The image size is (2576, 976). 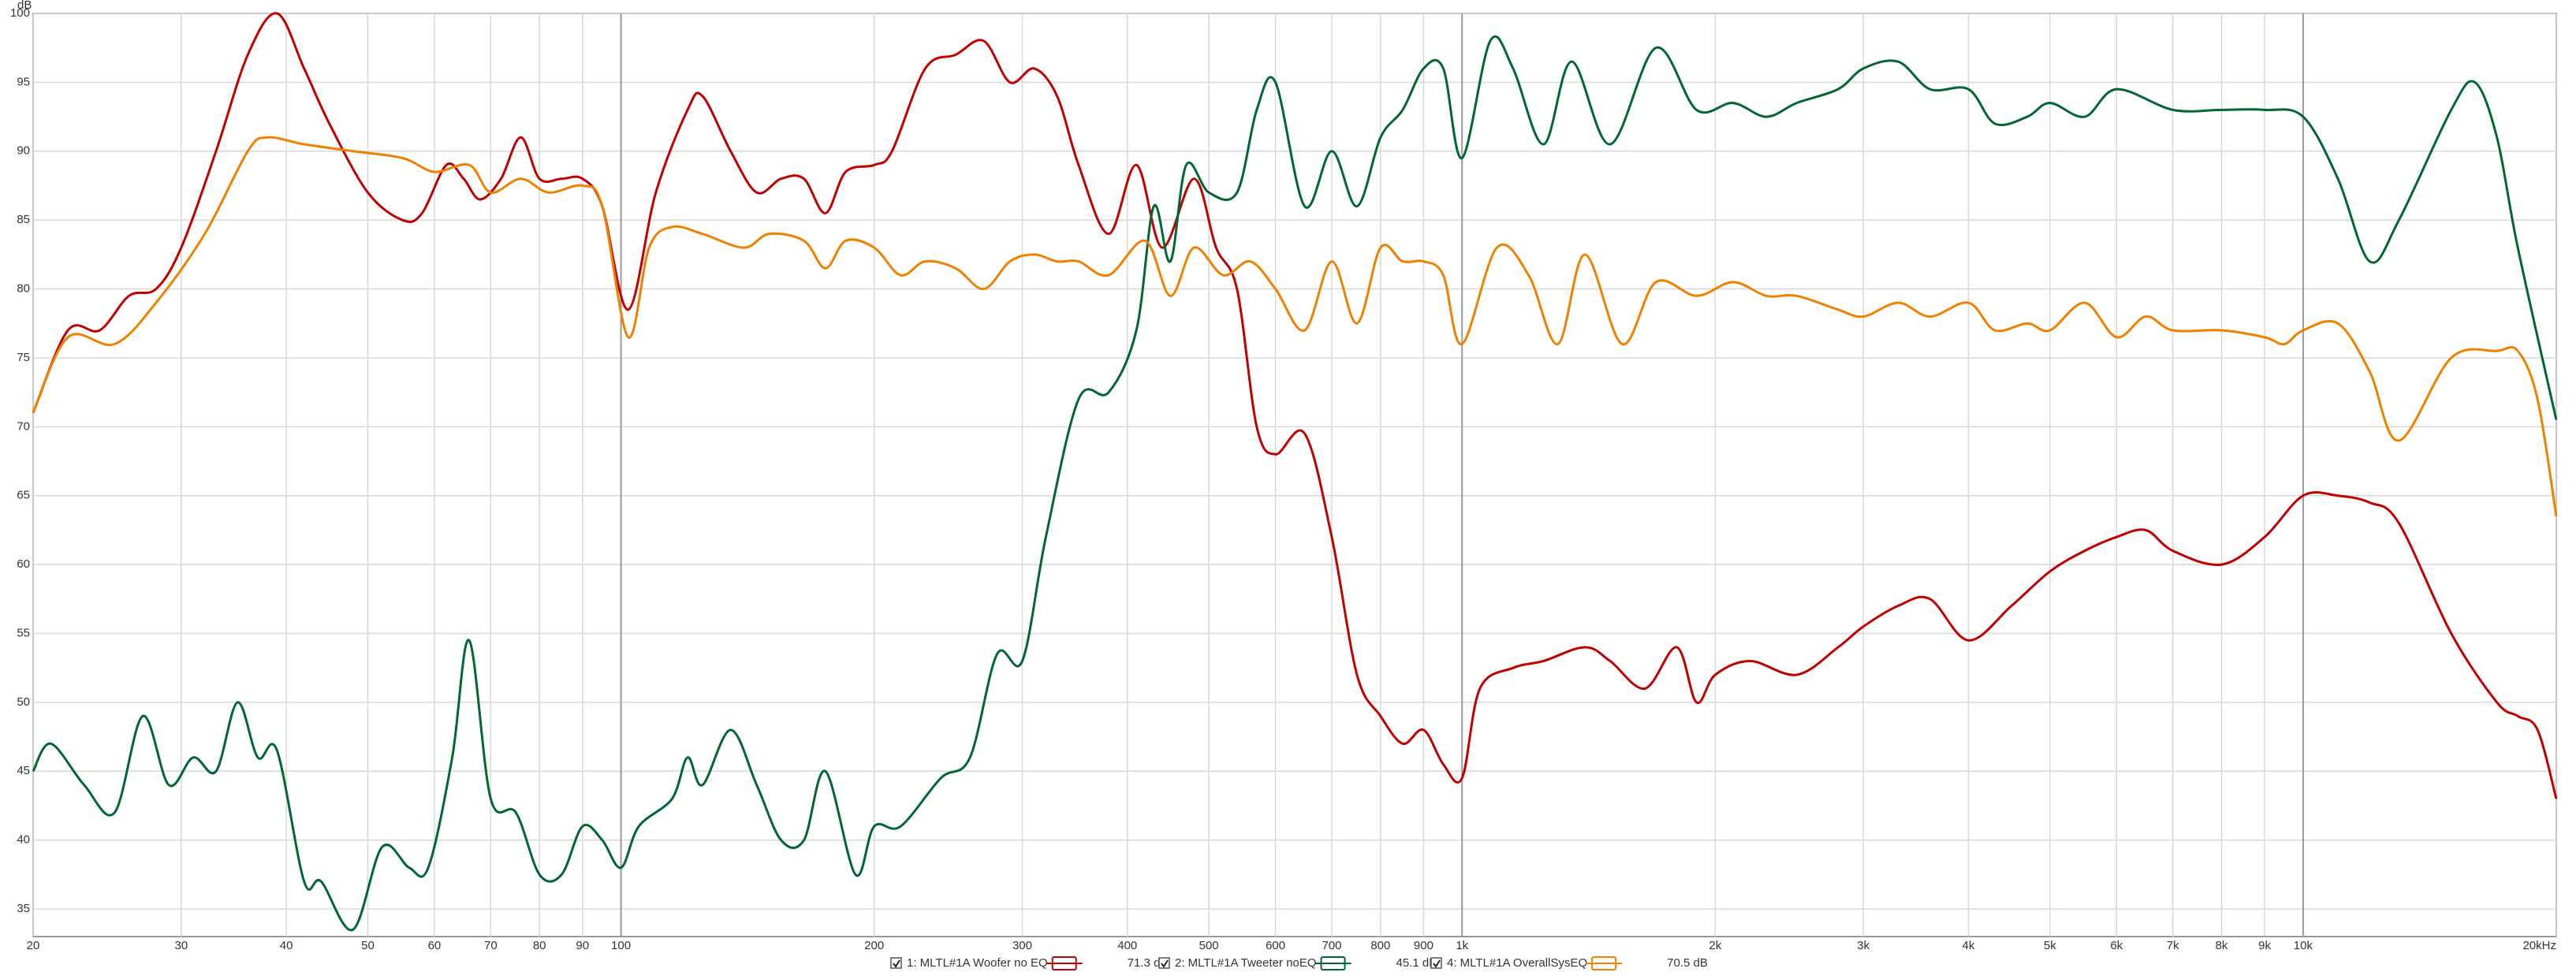 What do you see at coordinates (20, 13) in the screenshot?
I see `y-tick-label: 100` at bounding box center [20, 13].